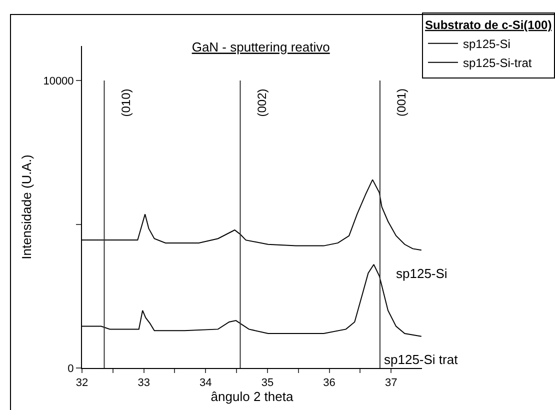 The image size is (555, 410). Describe the element at coordinates (261, 102) in the screenshot. I see `annotation: (002)` at that location.